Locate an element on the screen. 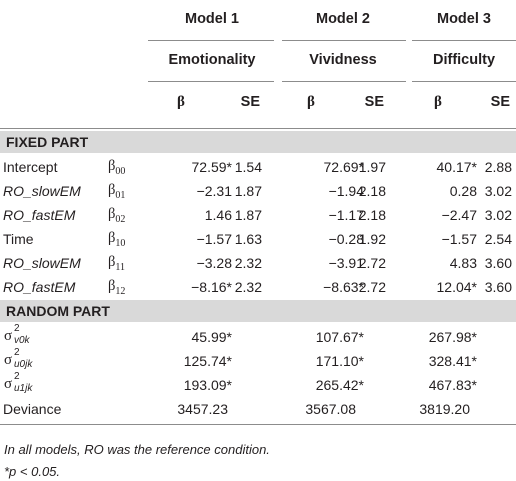 The width and height of the screenshot is (516, 481). se-head-1: SE is located at coordinates (250, 102).